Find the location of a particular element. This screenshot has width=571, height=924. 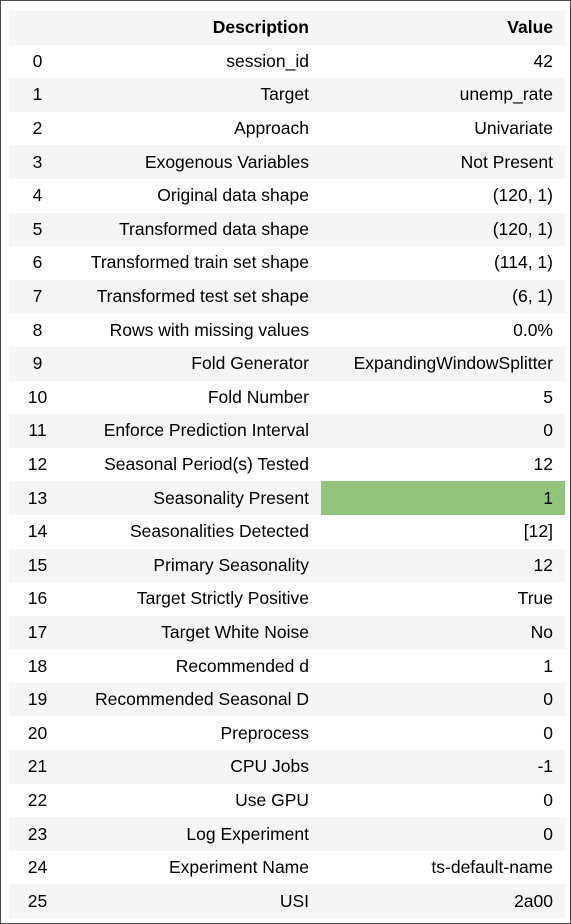

row-value: 5 is located at coordinates (548, 396).